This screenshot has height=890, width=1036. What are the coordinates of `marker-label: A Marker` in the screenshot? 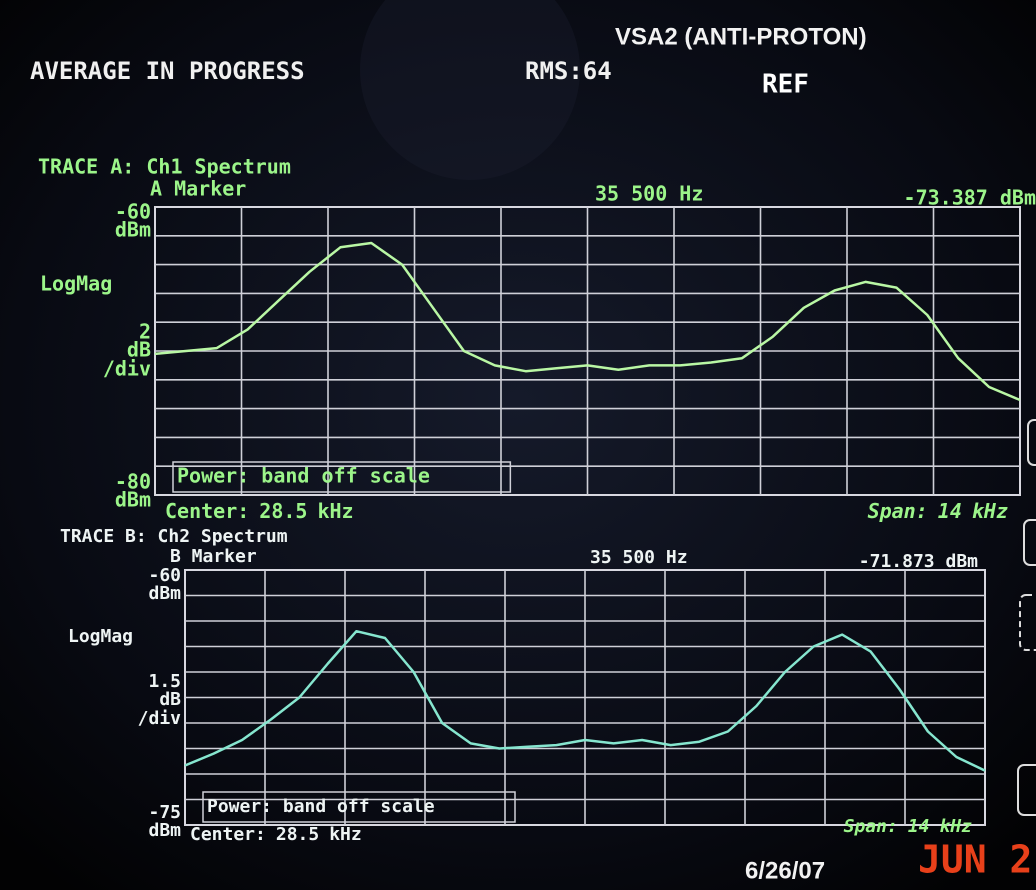 It's located at (198, 189).